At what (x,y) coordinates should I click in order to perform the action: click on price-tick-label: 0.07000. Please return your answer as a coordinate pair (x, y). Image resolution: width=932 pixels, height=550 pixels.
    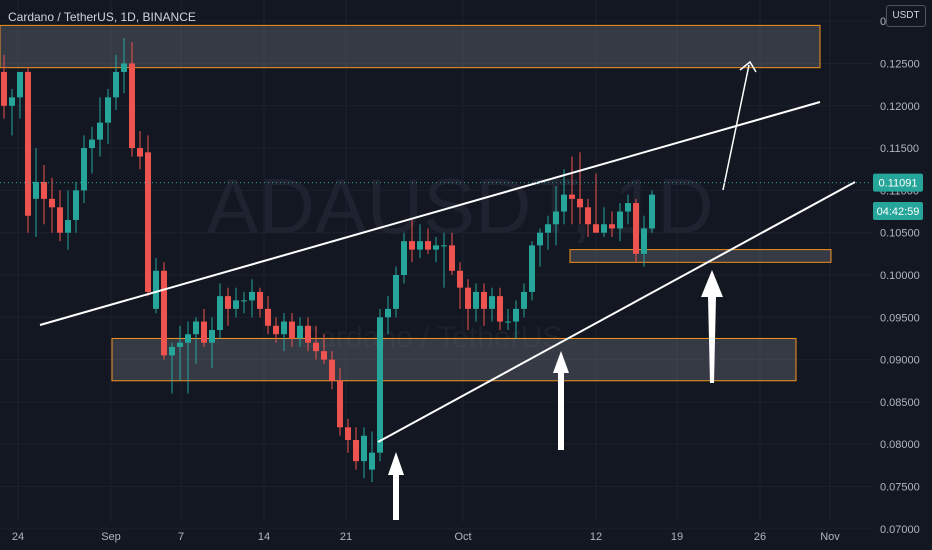
    Looking at the image, I should click on (900, 530).